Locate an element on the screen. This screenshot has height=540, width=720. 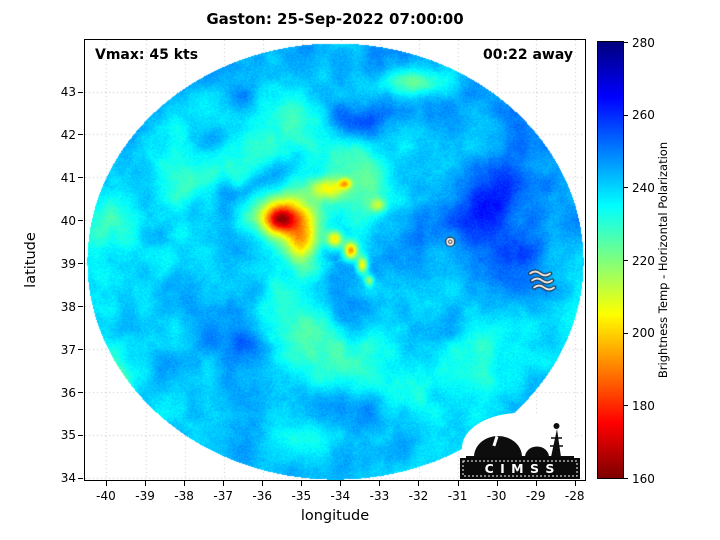
vmax-annotation: Vmax: 45 kts is located at coordinates (147, 55).